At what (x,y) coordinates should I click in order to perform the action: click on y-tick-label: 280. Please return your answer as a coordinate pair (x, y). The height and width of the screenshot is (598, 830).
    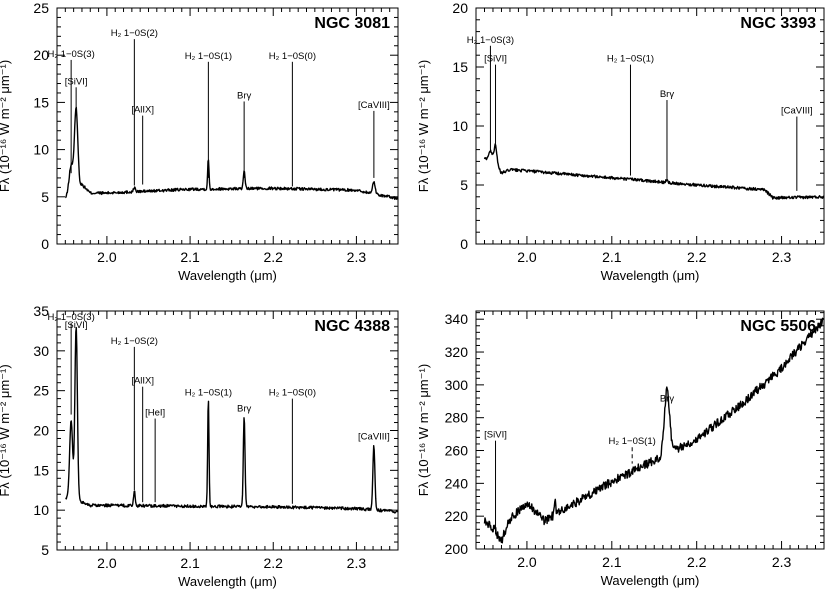
    Looking at the image, I should click on (457, 418).